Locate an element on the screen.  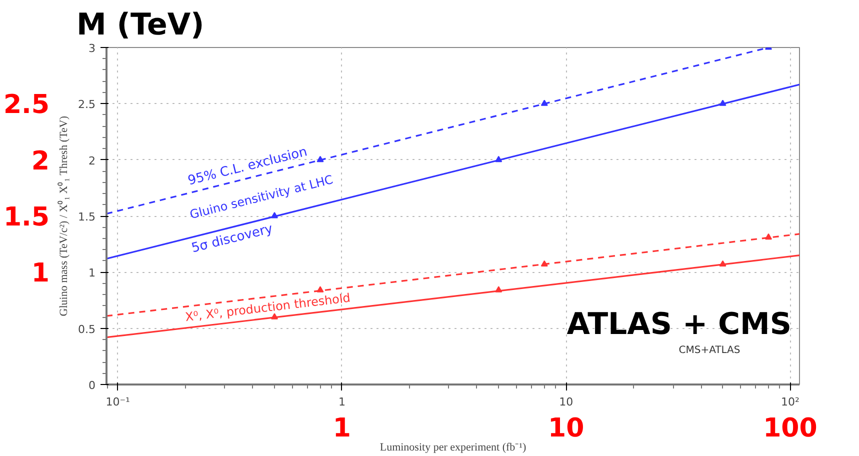
text: 1 is located at coordinates (40, 273).